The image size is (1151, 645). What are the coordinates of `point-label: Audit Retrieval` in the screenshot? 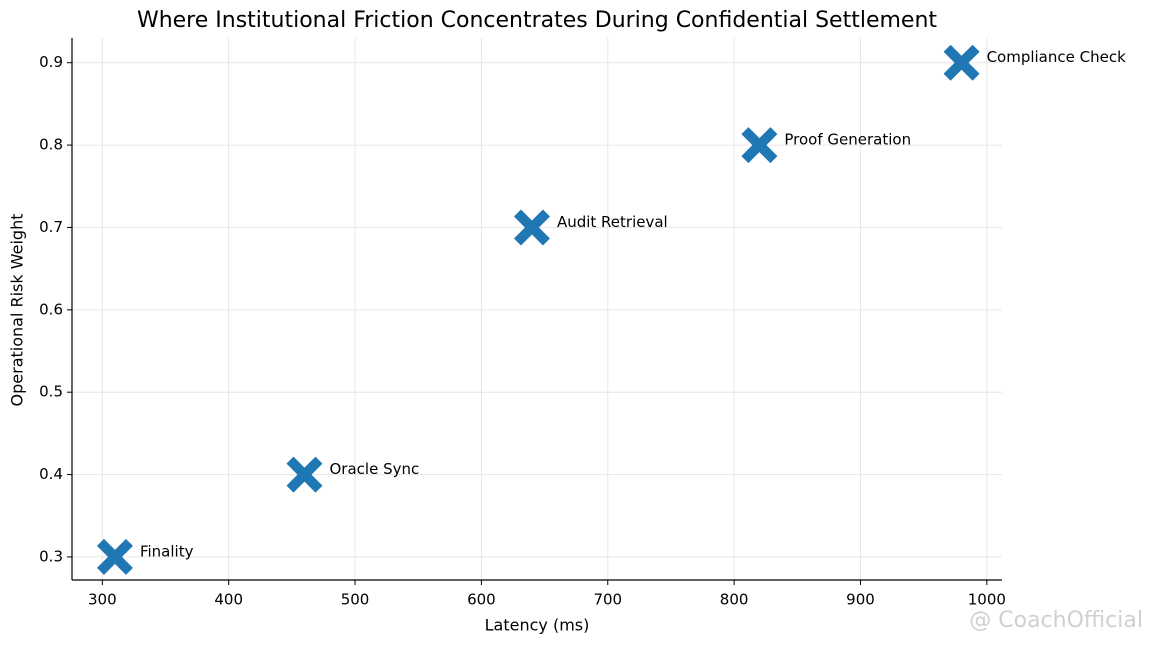 It's located at (612, 222).